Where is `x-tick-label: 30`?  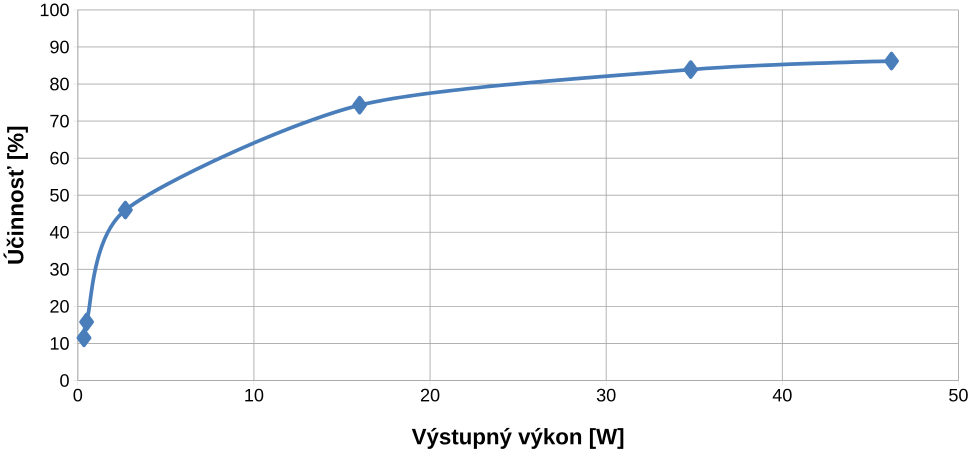 x-tick-label: 30 is located at coordinates (606, 395).